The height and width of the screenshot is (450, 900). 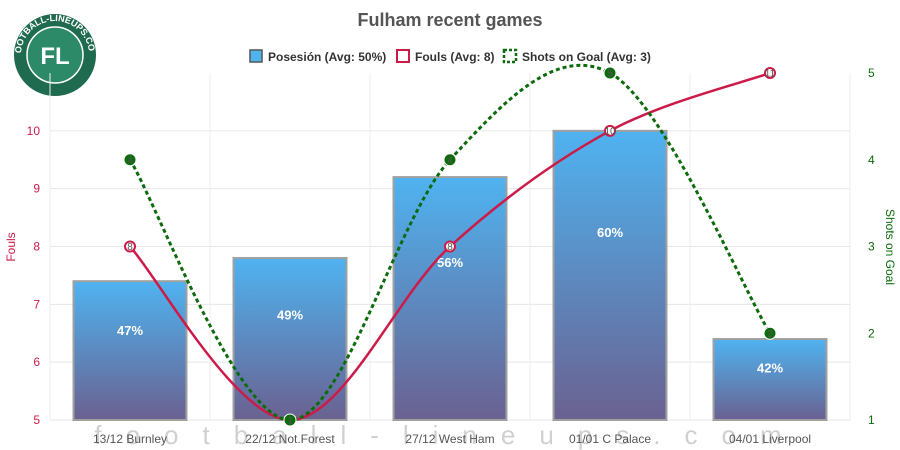 I want to click on shots-point-label: 1, so click(x=290, y=421).